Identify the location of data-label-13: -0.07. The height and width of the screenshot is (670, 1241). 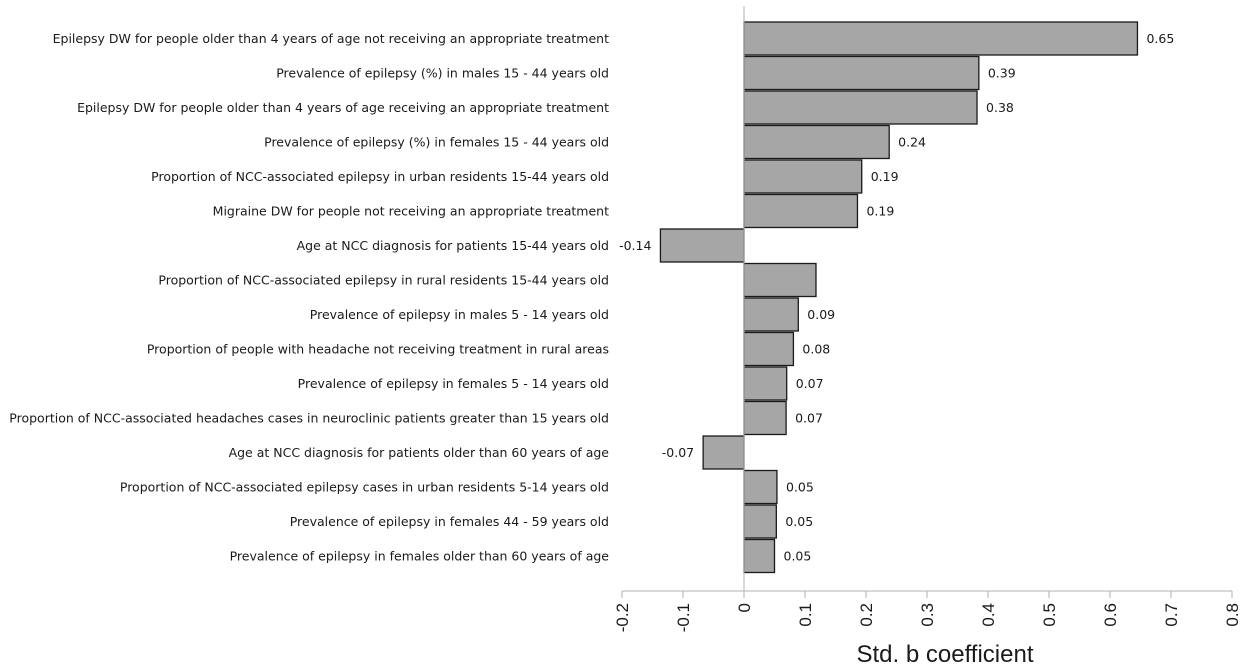
(678, 452).